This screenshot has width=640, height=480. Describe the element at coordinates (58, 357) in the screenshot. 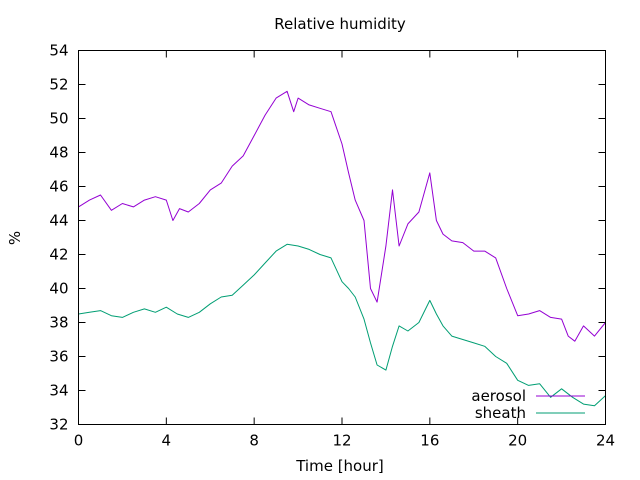

I see `y-tick-label: 36` at that location.